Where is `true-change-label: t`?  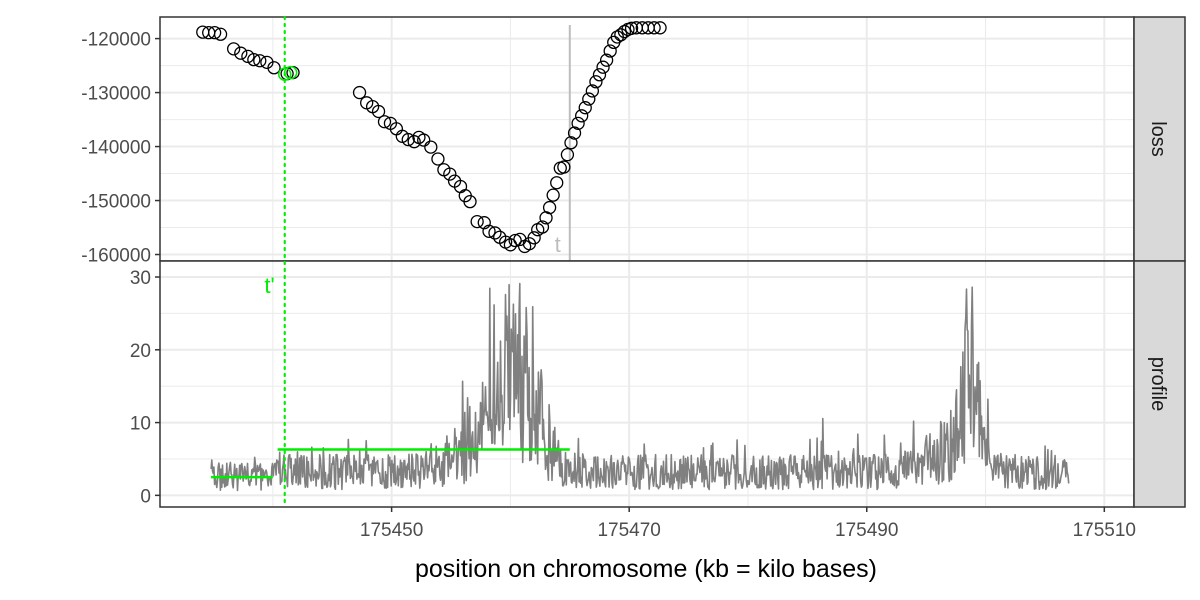
true-change-label: t is located at coordinates (558, 244).